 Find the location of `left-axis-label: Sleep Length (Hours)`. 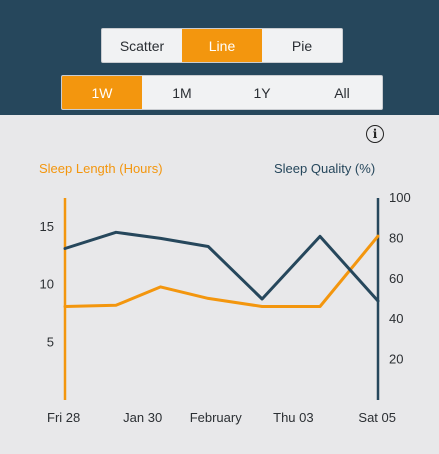

left-axis-label: Sleep Length (Hours) is located at coordinates (101, 168).